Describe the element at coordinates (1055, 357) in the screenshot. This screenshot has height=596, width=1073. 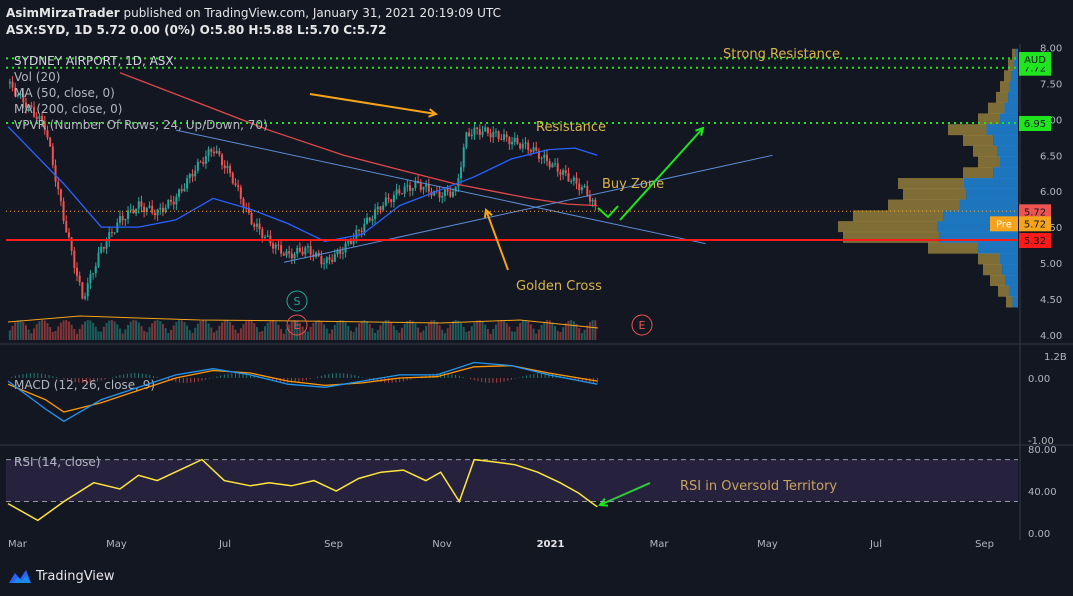
I see `volume-tick-label: 1.2B` at that location.